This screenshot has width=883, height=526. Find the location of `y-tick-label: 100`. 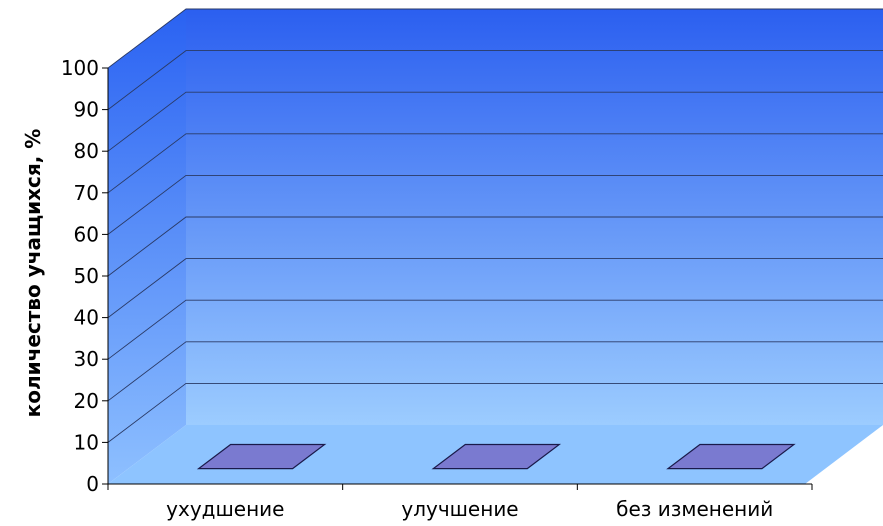

y-tick-label: 100 is located at coordinates (80, 68).